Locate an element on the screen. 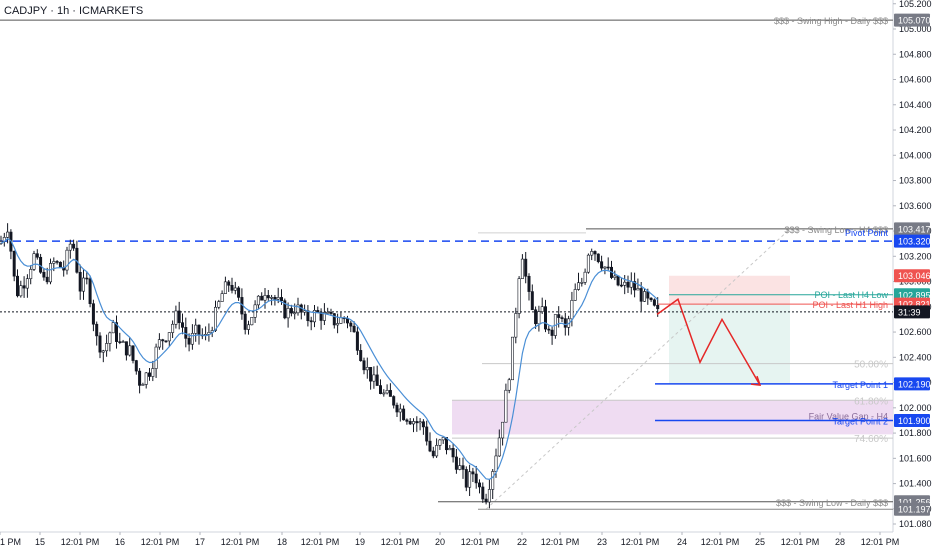  take-profit-zone is located at coordinates (729, 344).